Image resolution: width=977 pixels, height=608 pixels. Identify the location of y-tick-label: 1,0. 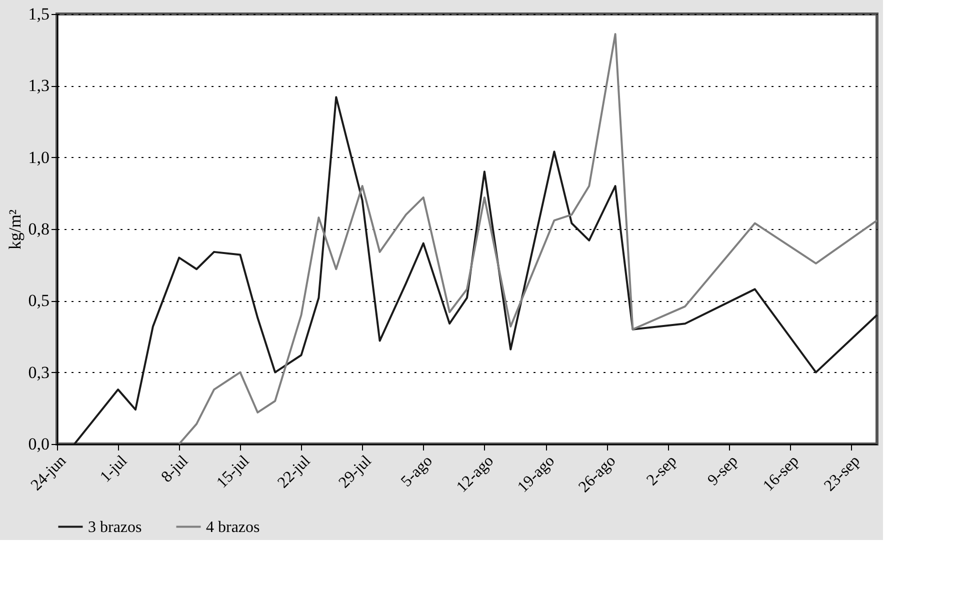
(39, 157).